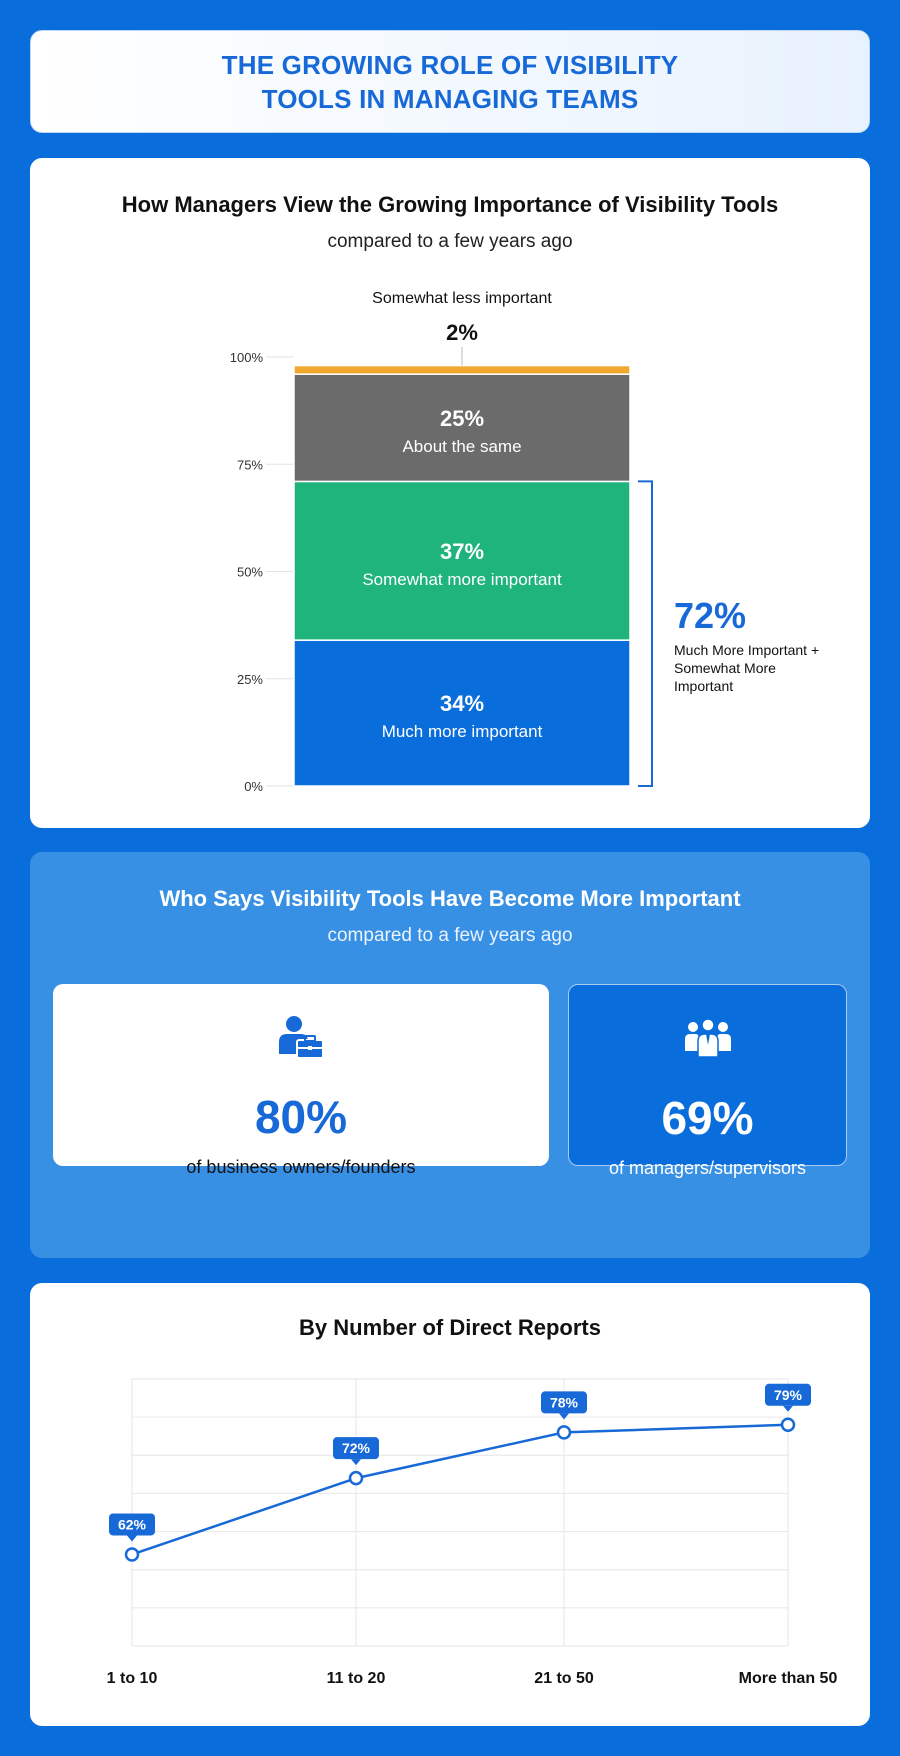 Image resolution: width=900 pixels, height=1756 pixels. I want to click on owners-card: 80% of business owners/founders, so click(301, 1080).